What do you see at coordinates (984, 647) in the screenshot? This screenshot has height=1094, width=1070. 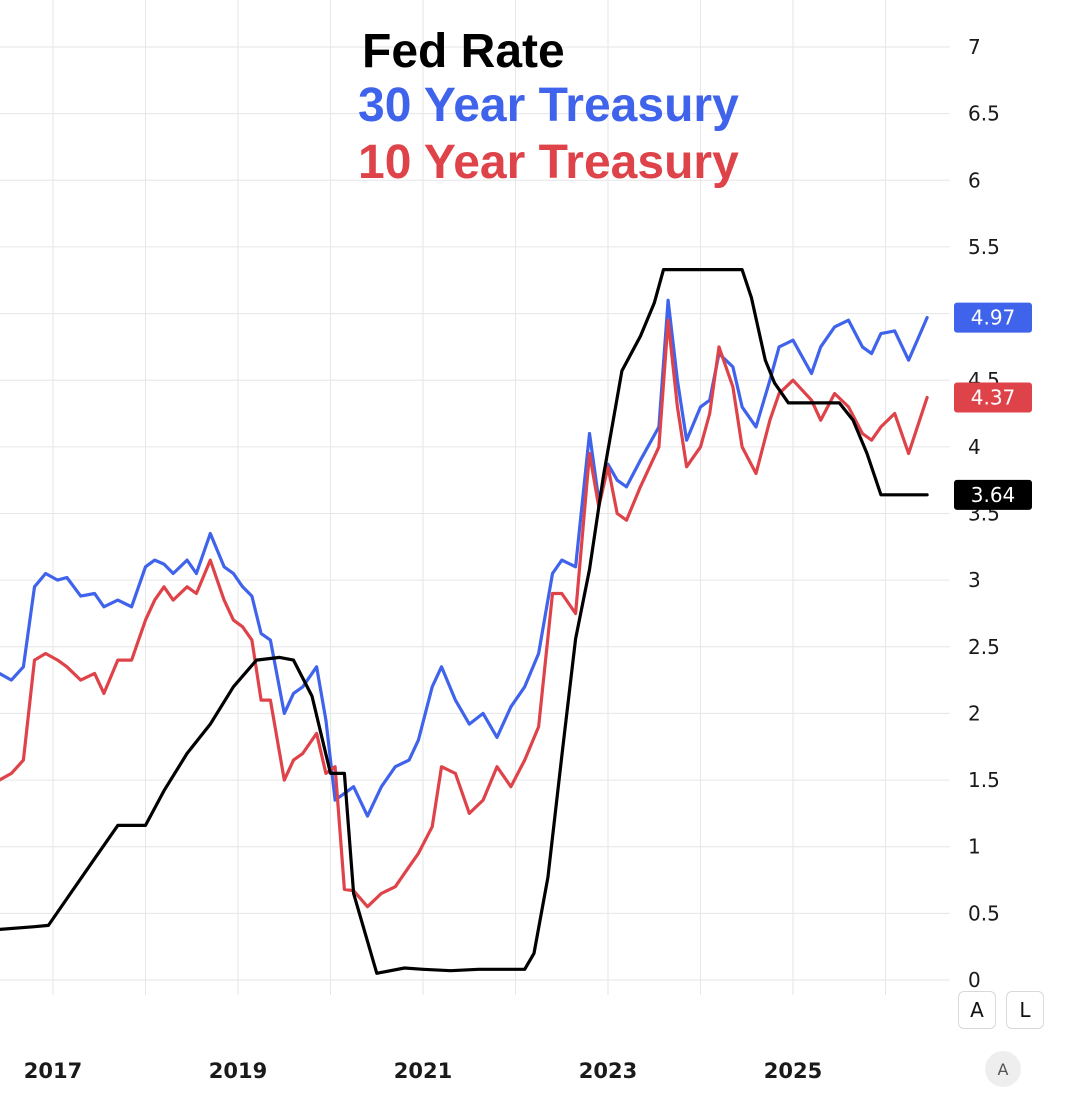 I see `y-tick-label: 2.5` at bounding box center [984, 647].